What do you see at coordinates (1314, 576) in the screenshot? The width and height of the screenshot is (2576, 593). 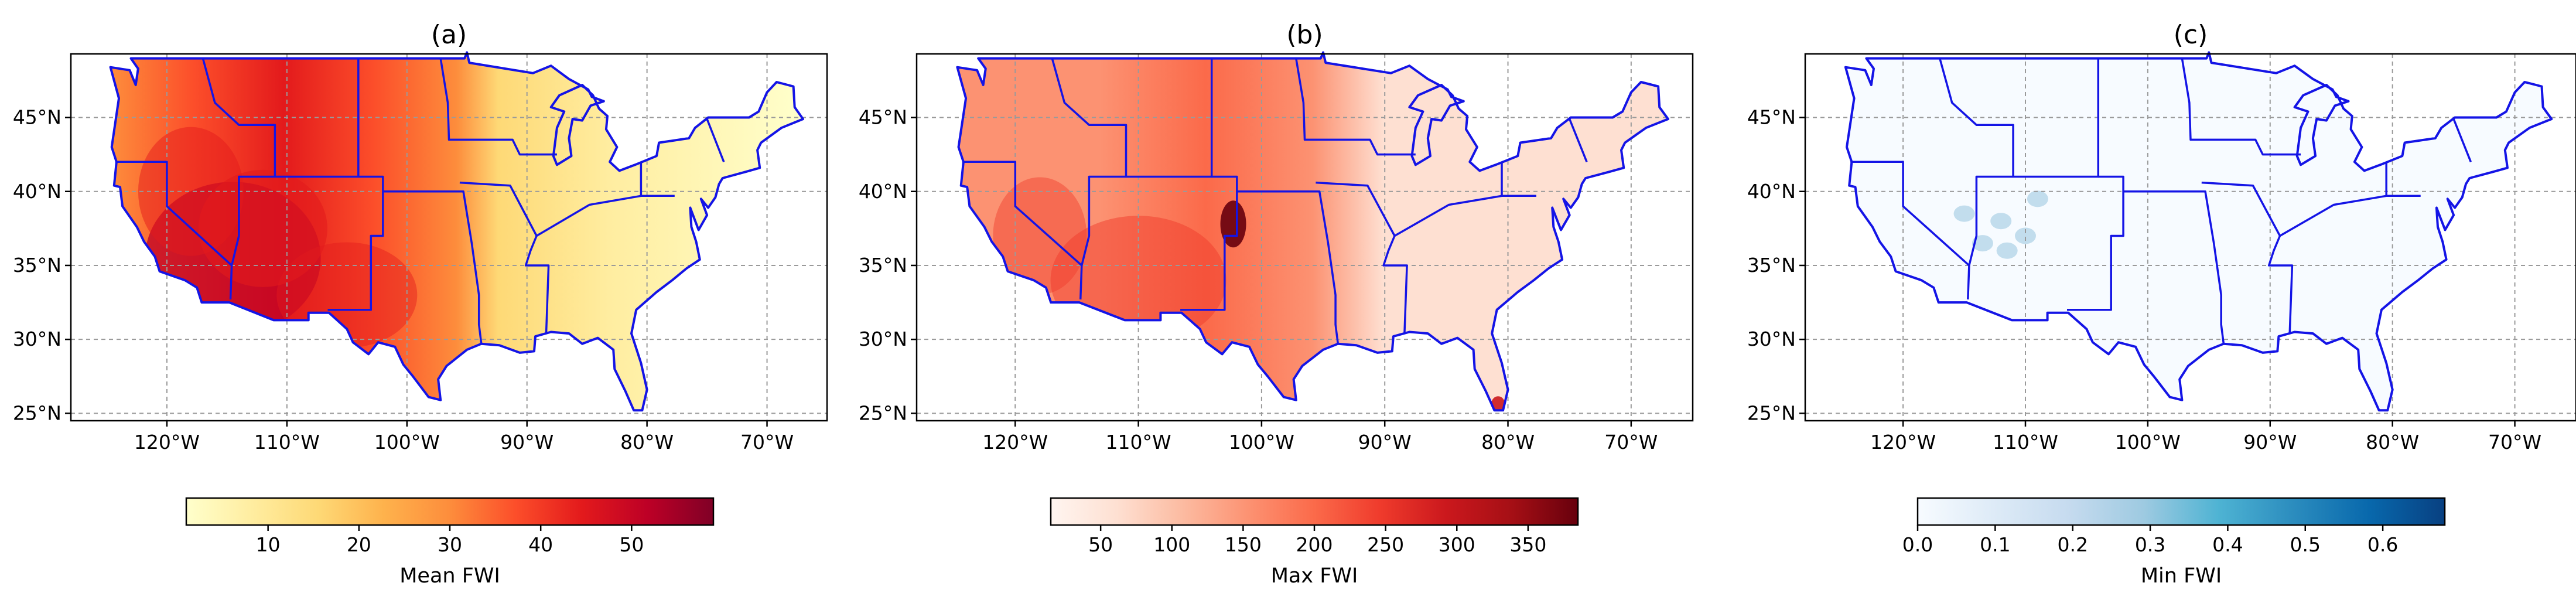 I see `colorbar-label: Max FWI` at bounding box center [1314, 576].